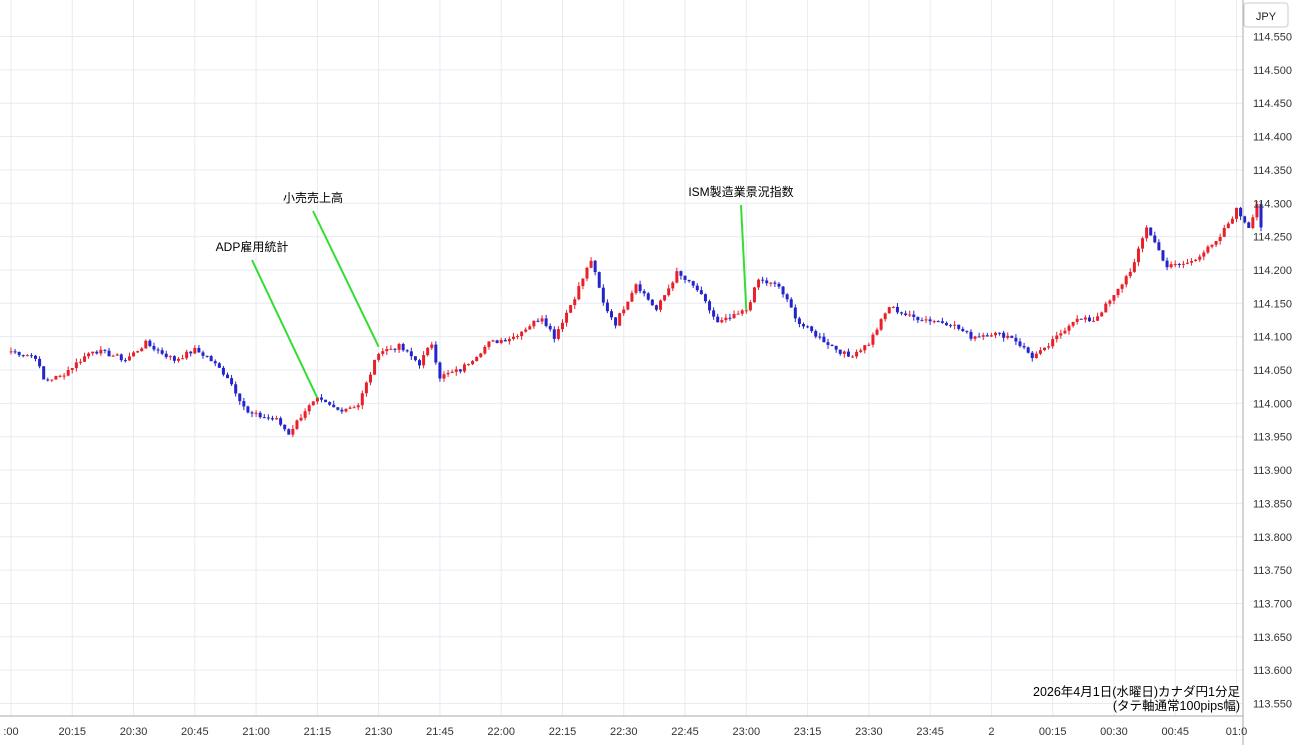  What do you see at coordinates (1114, 732) in the screenshot?
I see `x-tick-label: 00:30` at bounding box center [1114, 732].